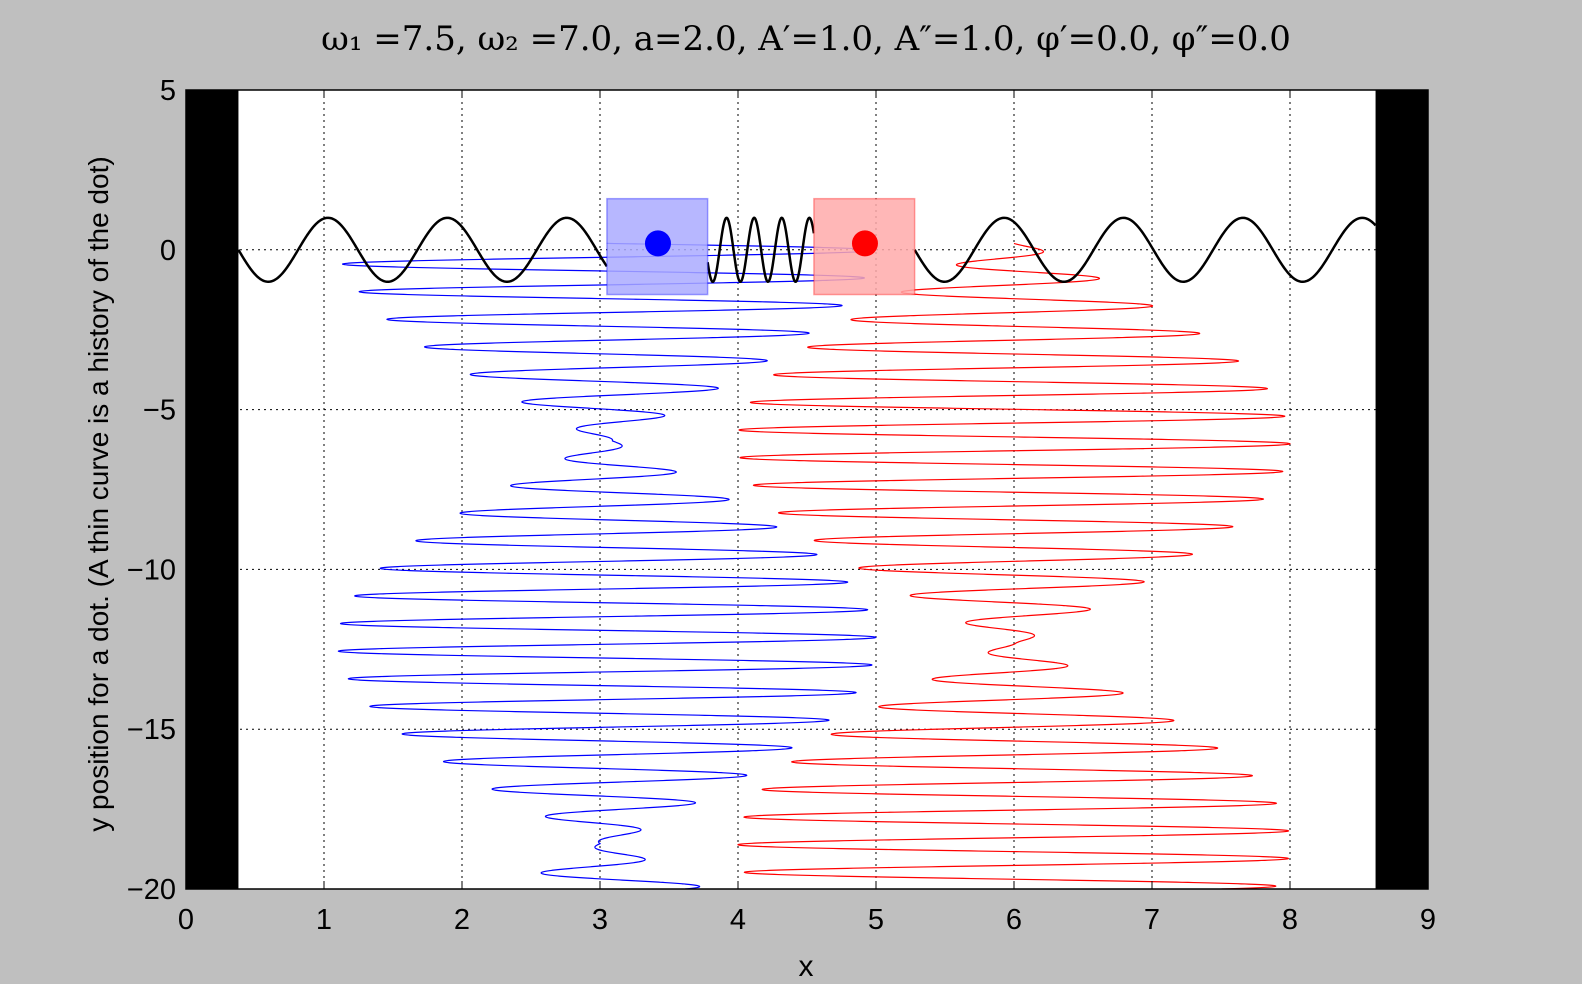  What do you see at coordinates (864, 243) in the screenshot?
I see `red-mass-dot` at bounding box center [864, 243].